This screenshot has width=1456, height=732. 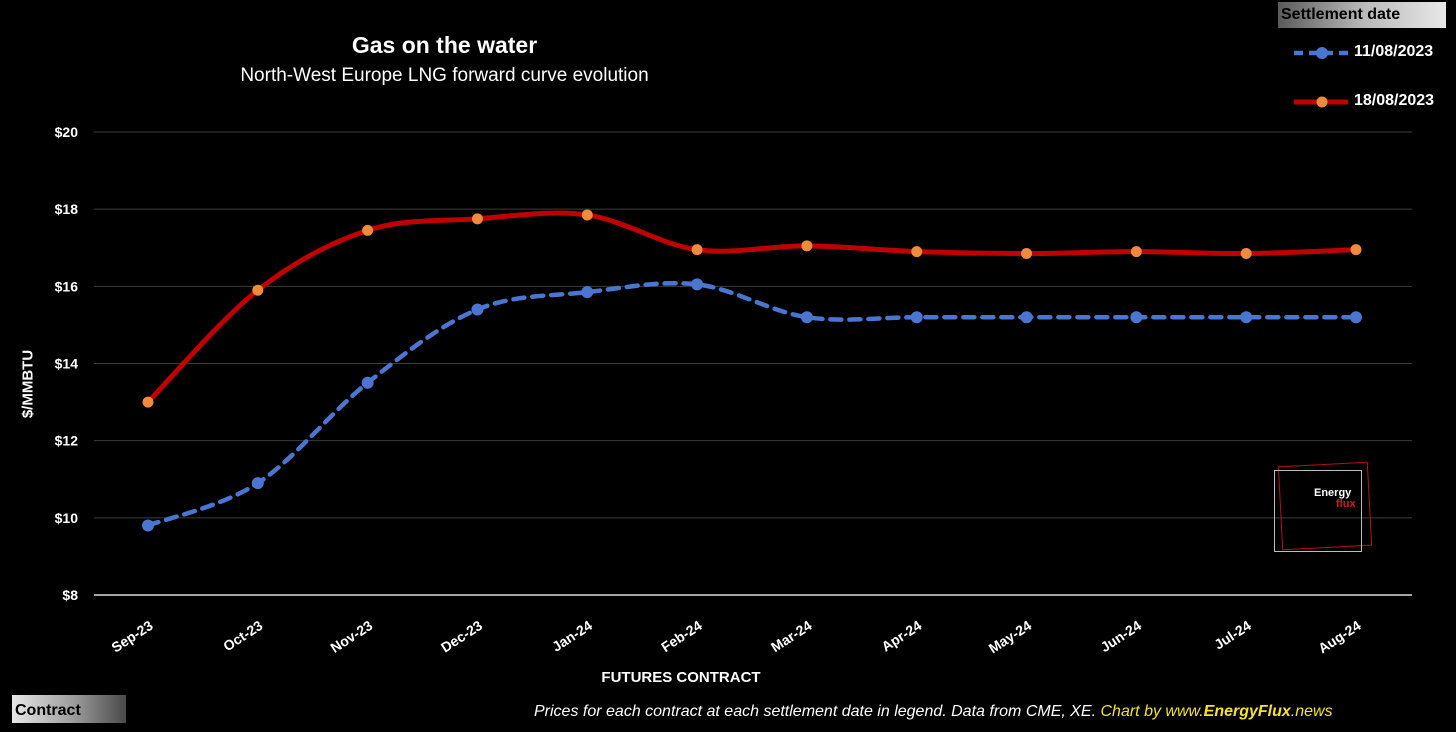 I want to click on y-tick-label: $12, so click(x=67, y=441).